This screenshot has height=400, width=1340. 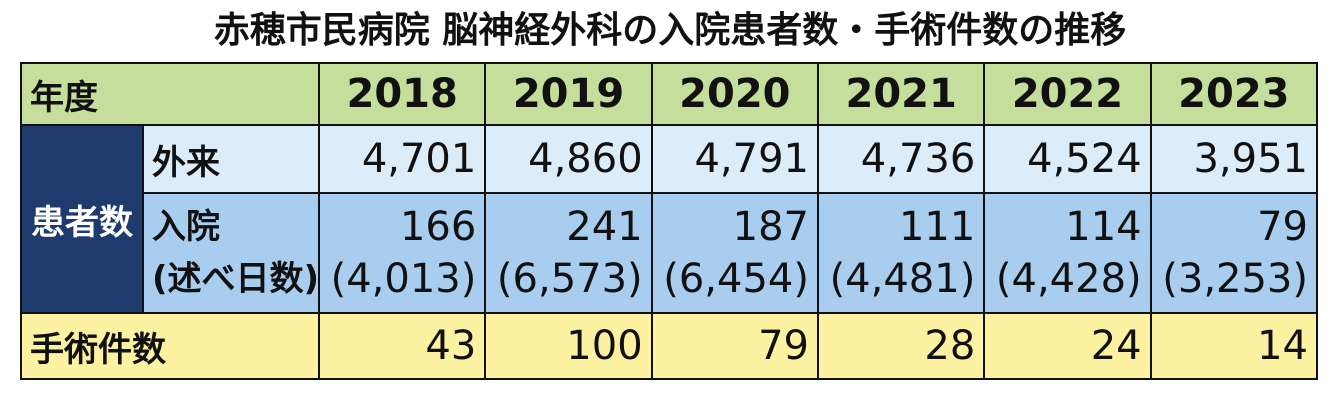 I want to click on outpatient-cell: 3,951, so click(x=1234, y=159).